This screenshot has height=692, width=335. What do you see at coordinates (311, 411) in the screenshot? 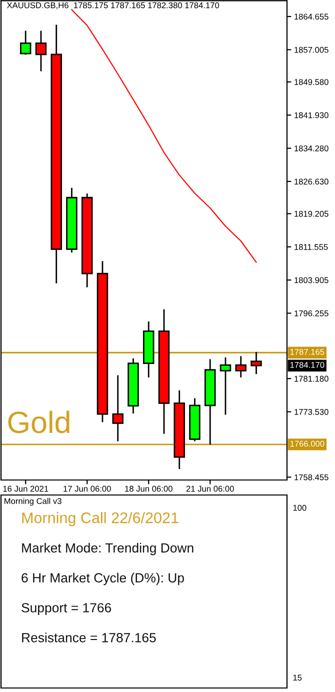
I see `y-tick-label: 1773.530` at bounding box center [311, 411].